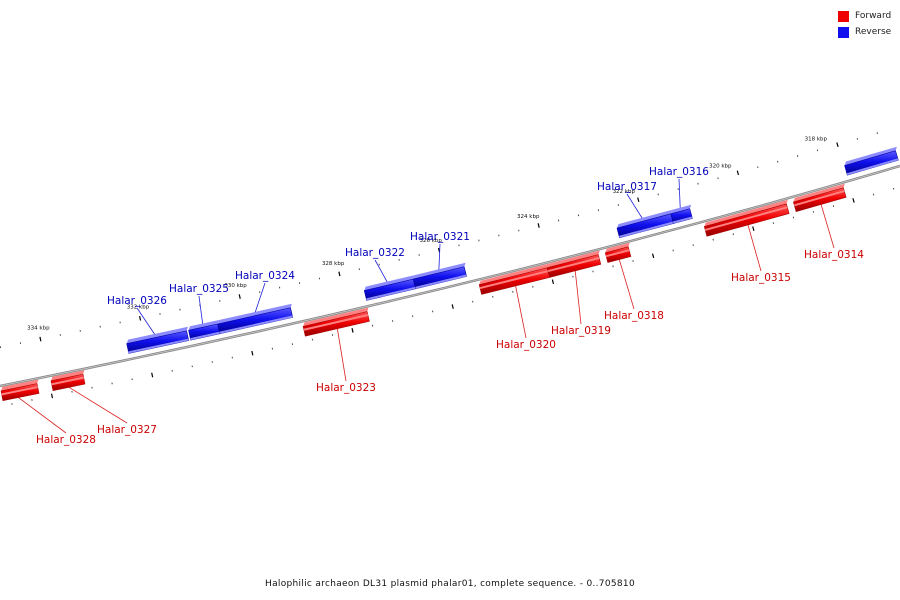  What do you see at coordinates (38, 328) in the screenshot?
I see `scale-label: 334 kbp` at bounding box center [38, 328].